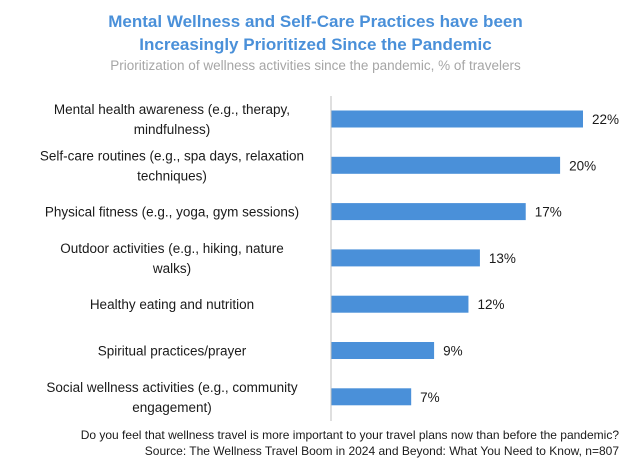  What do you see at coordinates (172, 248) in the screenshot?
I see `category-label: Outdoor activities (e.g., hiking, nature` at bounding box center [172, 248].